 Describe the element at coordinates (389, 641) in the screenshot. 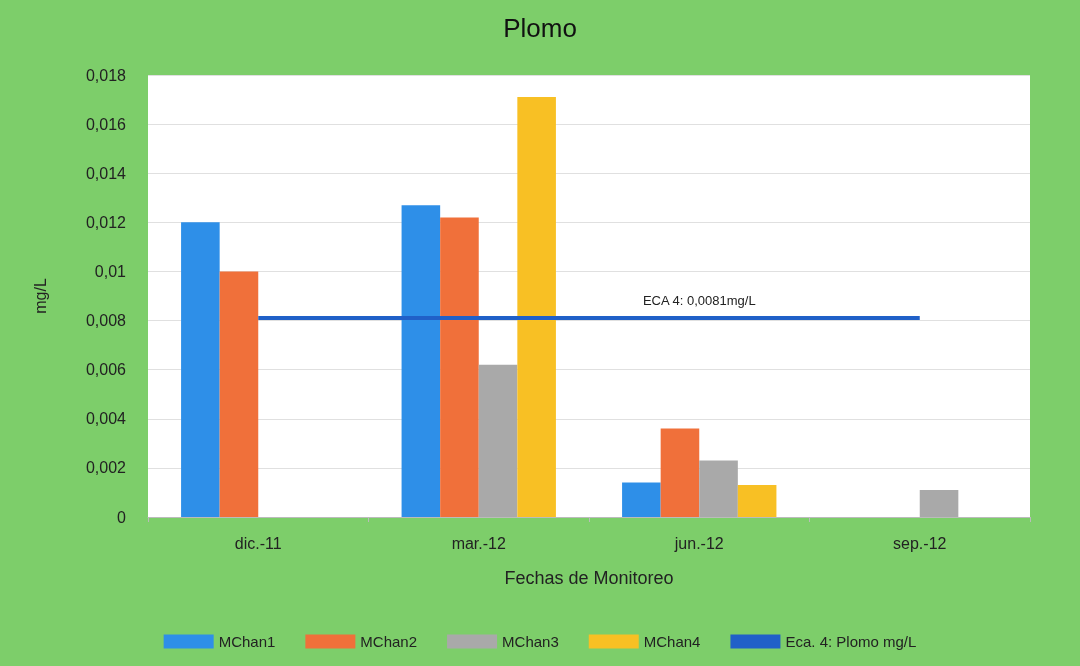

I see `legend-label: MChan2` at that location.